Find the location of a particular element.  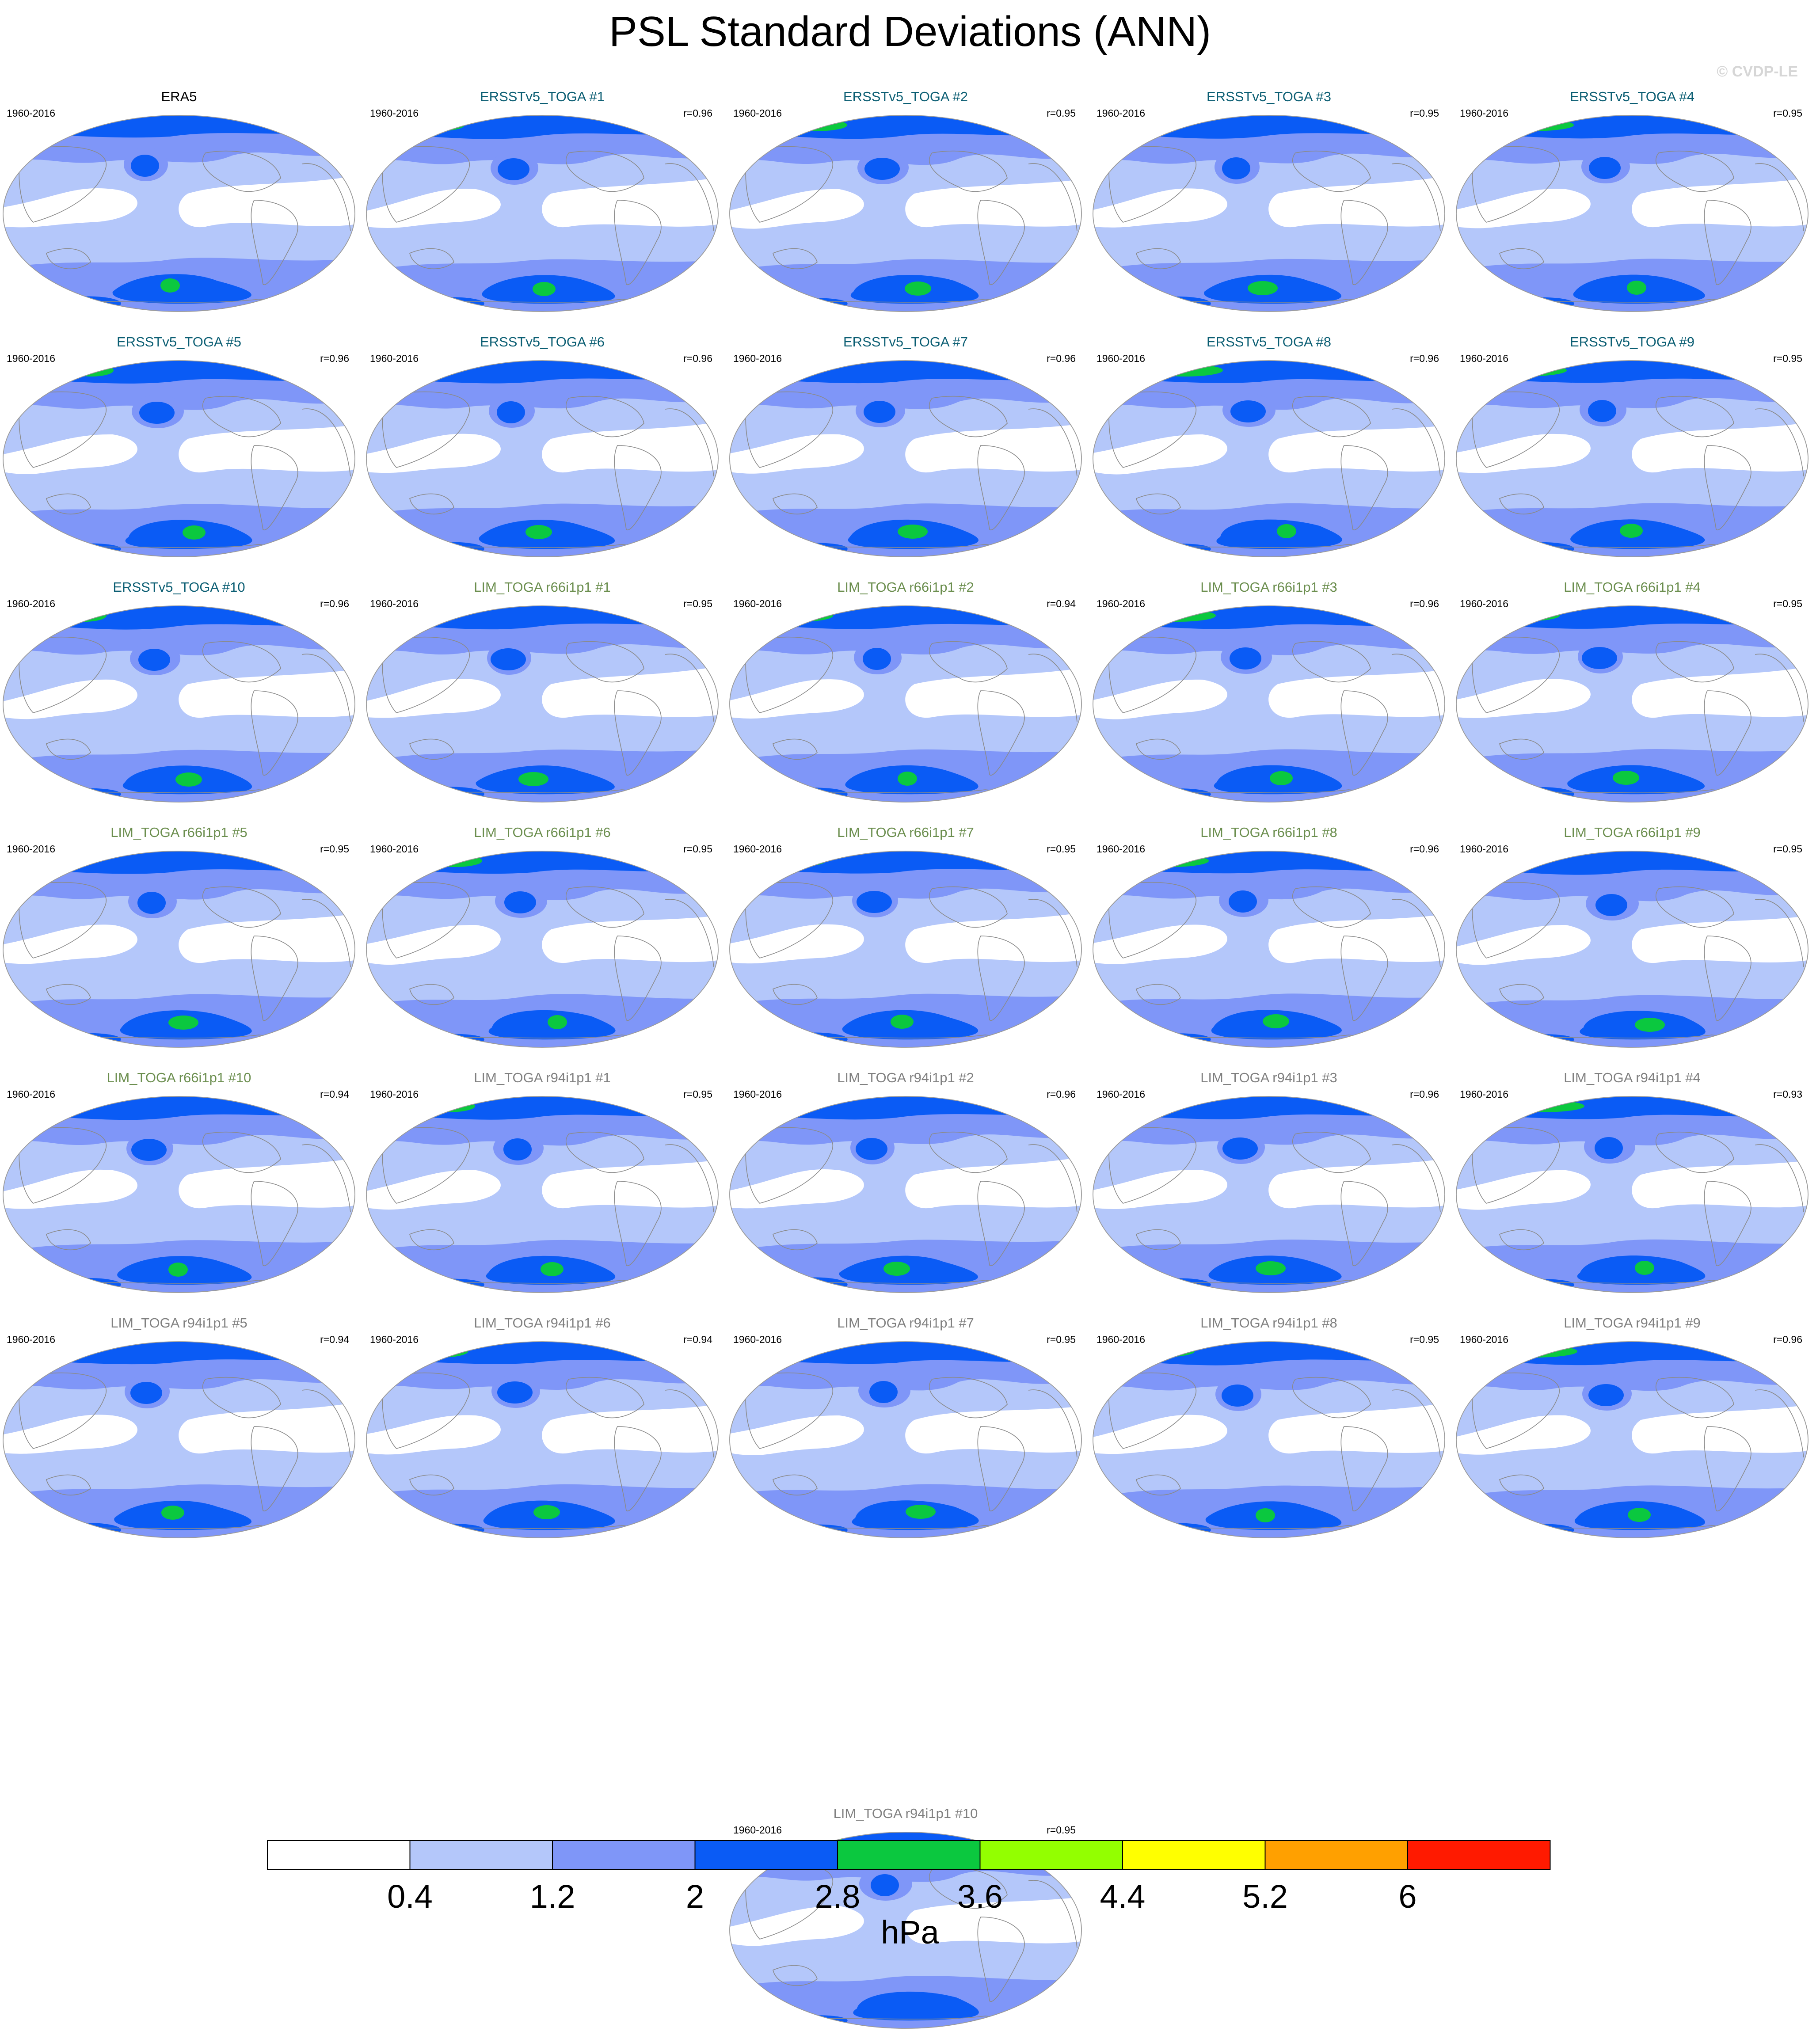

panel-title: ERSSTv5_TOGA #2 is located at coordinates (905, 96).